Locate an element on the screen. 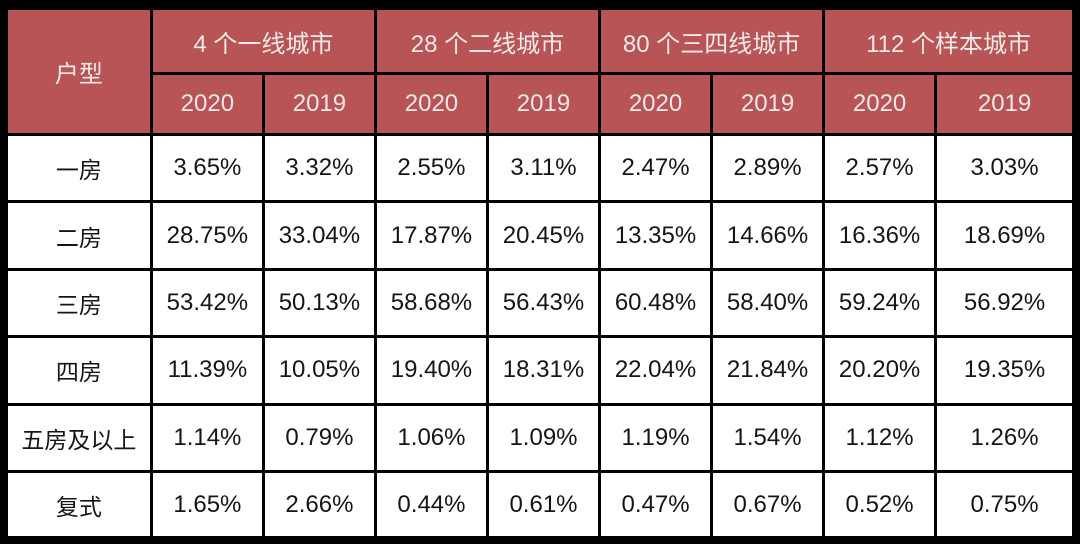 The width and height of the screenshot is (1080, 544). row-label: 三房 is located at coordinates (78, 303).